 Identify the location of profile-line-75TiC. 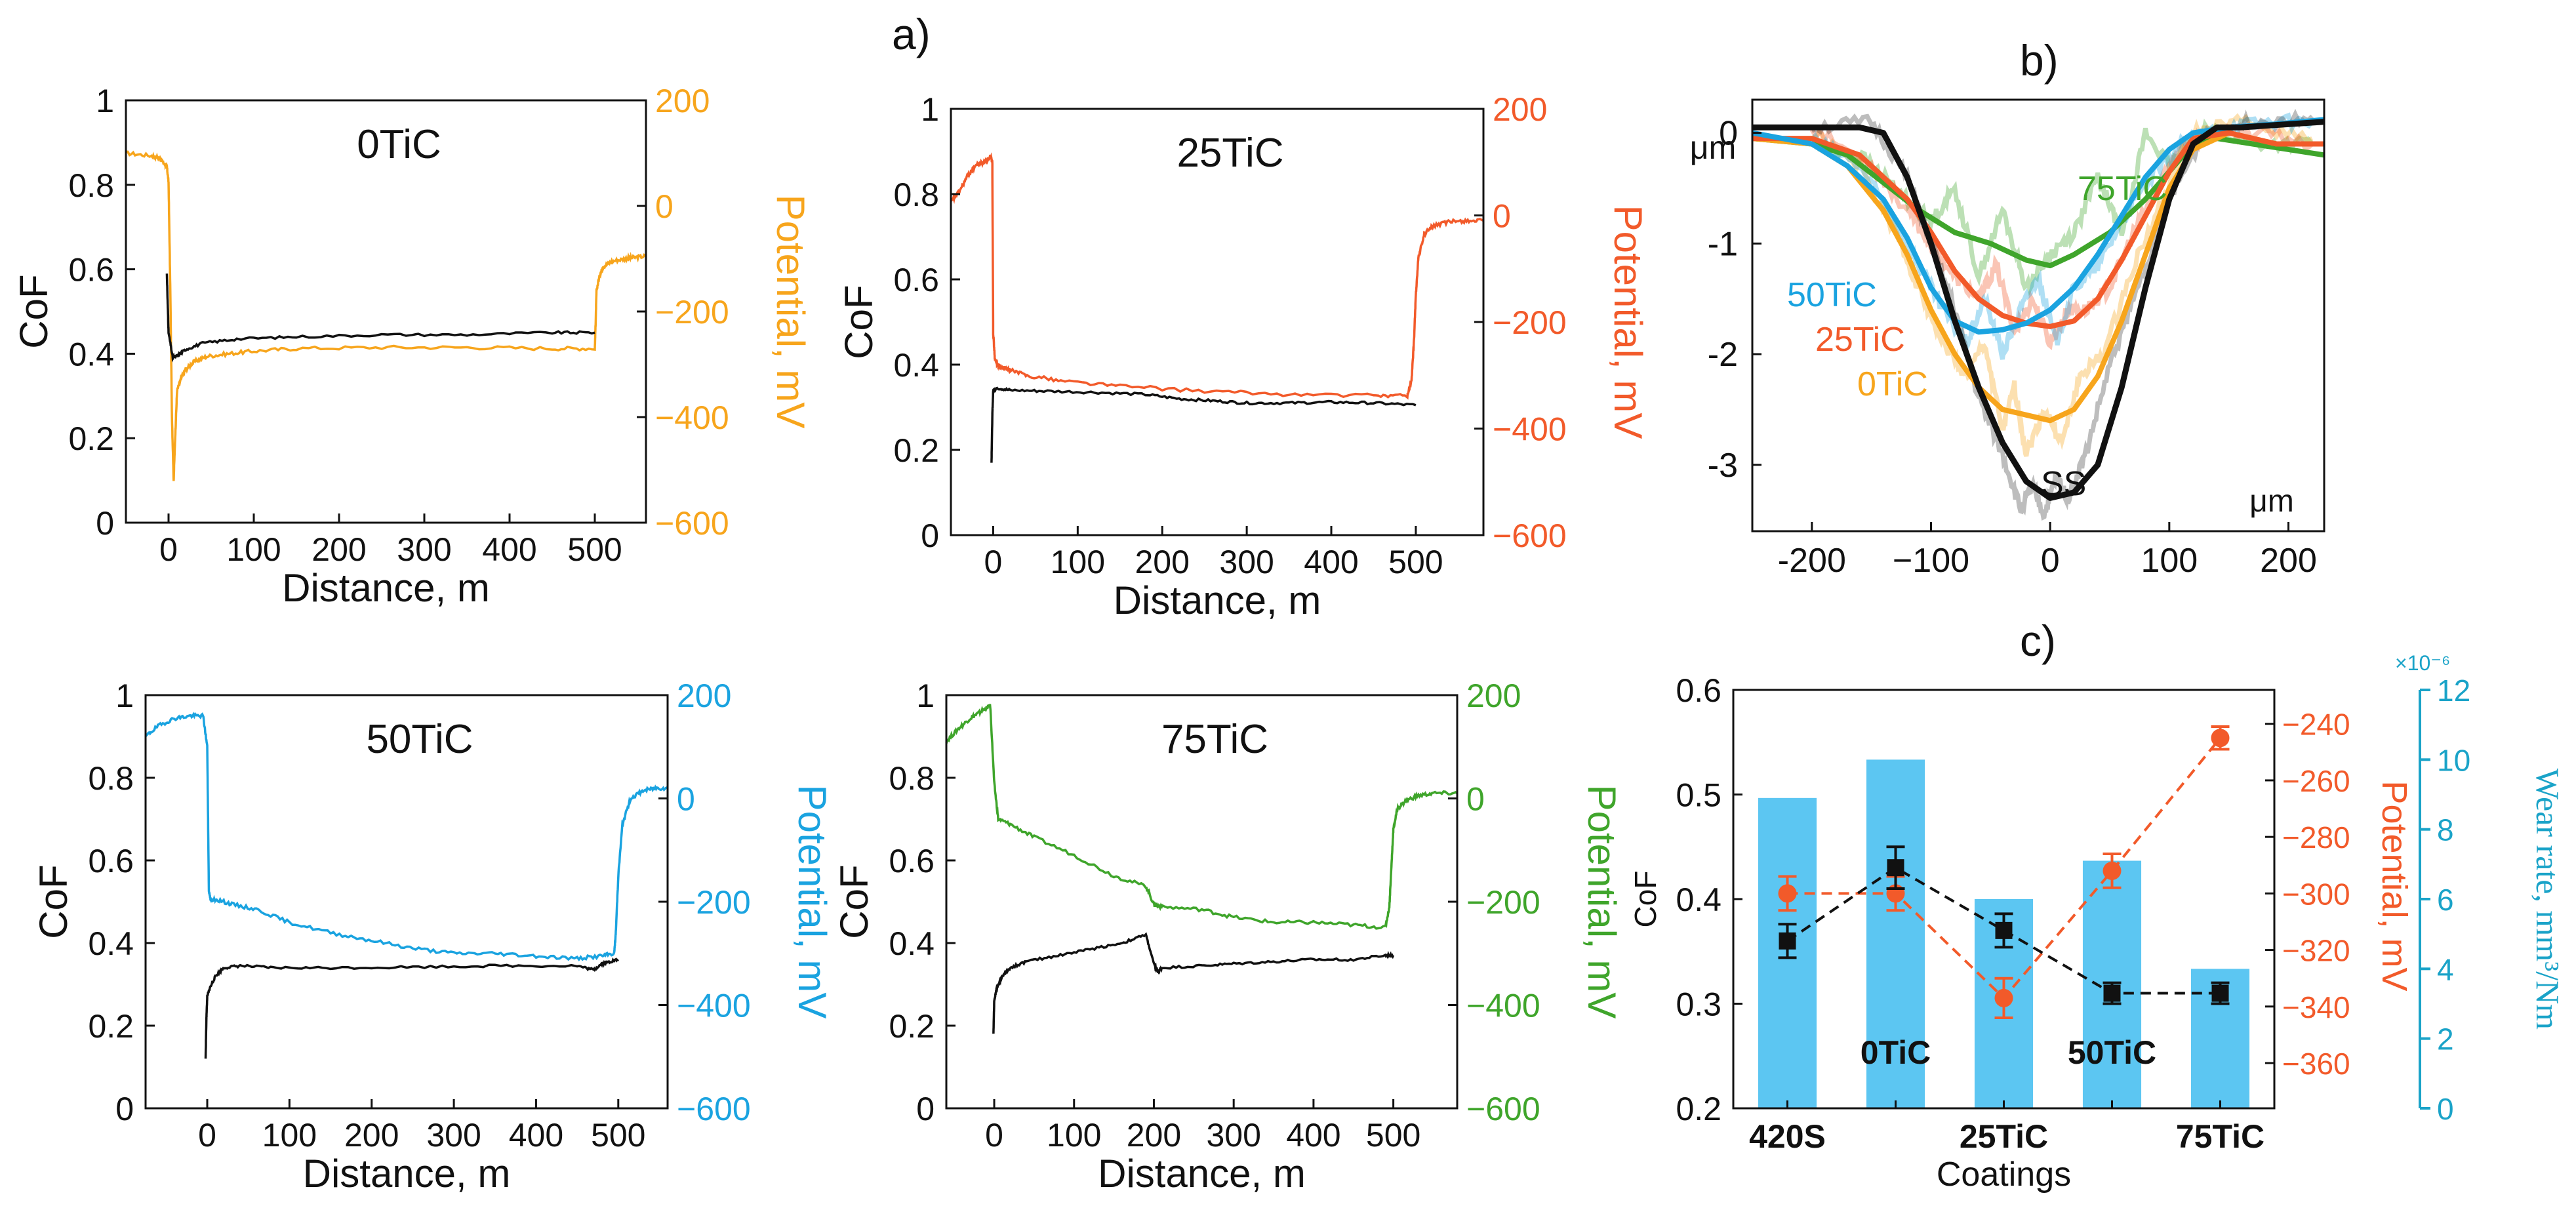
(2038, 202).